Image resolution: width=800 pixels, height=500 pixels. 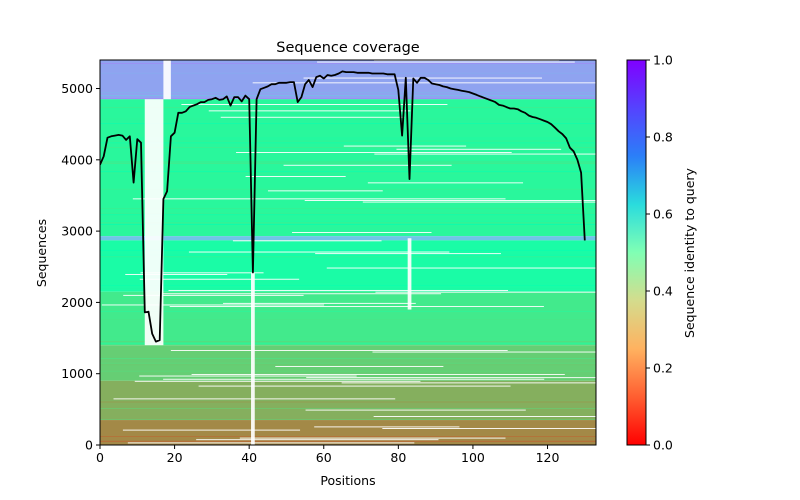 What do you see at coordinates (175, 457) in the screenshot?
I see `x-tick-label: 20` at bounding box center [175, 457].